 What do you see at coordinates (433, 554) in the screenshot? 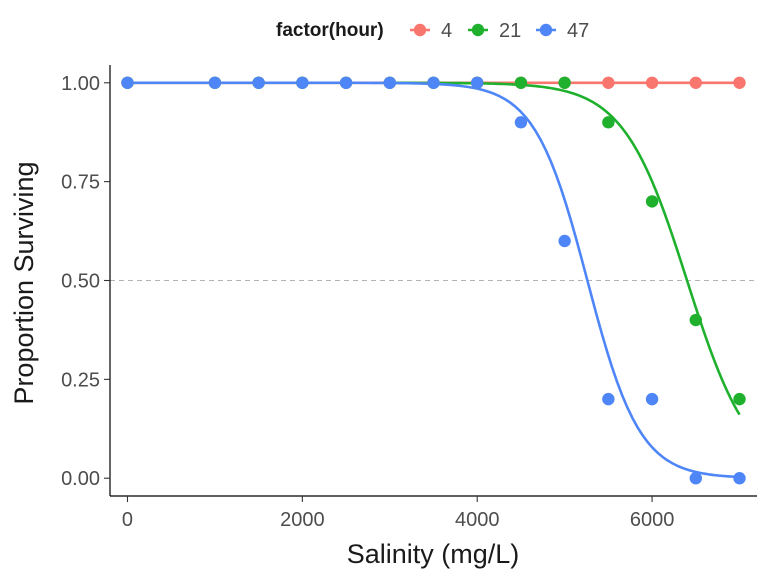
I see `x-axis-title: Salinity (mg/L)` at bounding box center [433, 554].